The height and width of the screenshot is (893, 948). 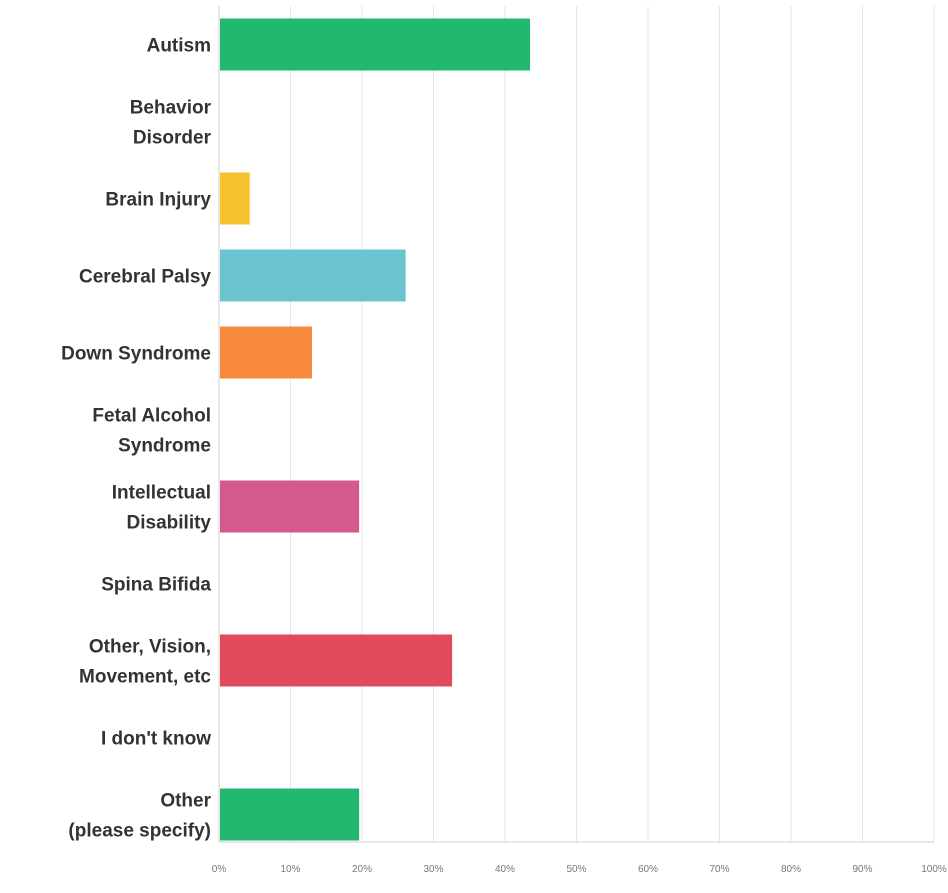 I want to click on category-label: Other (please specify), so click(x=139, y=816).